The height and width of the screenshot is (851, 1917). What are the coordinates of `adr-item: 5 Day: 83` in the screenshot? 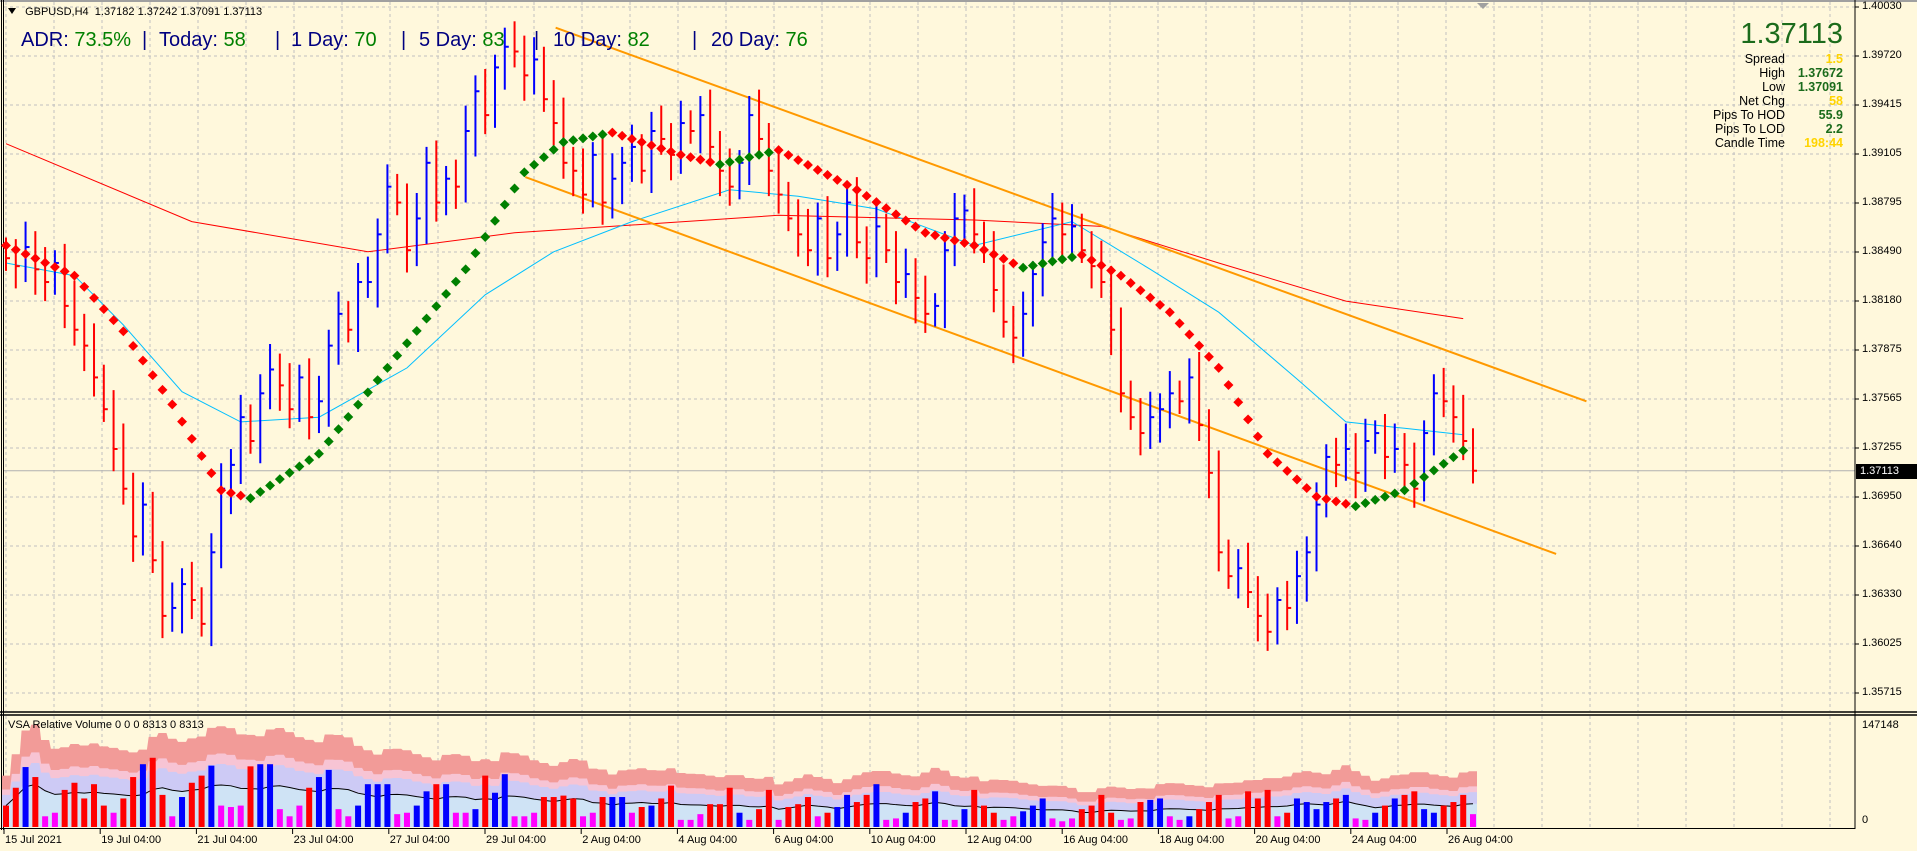 It's located at (462, 40).